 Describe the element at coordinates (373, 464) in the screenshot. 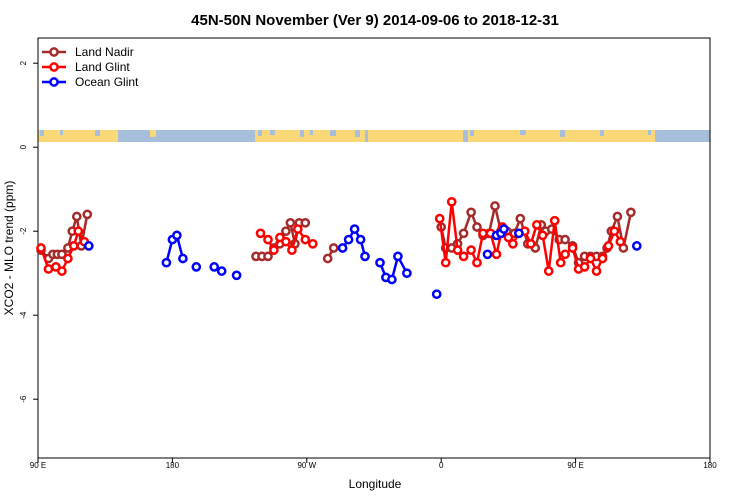

I see `x-axis: 90 E 180 90 W 0 90 E 180` at that location.